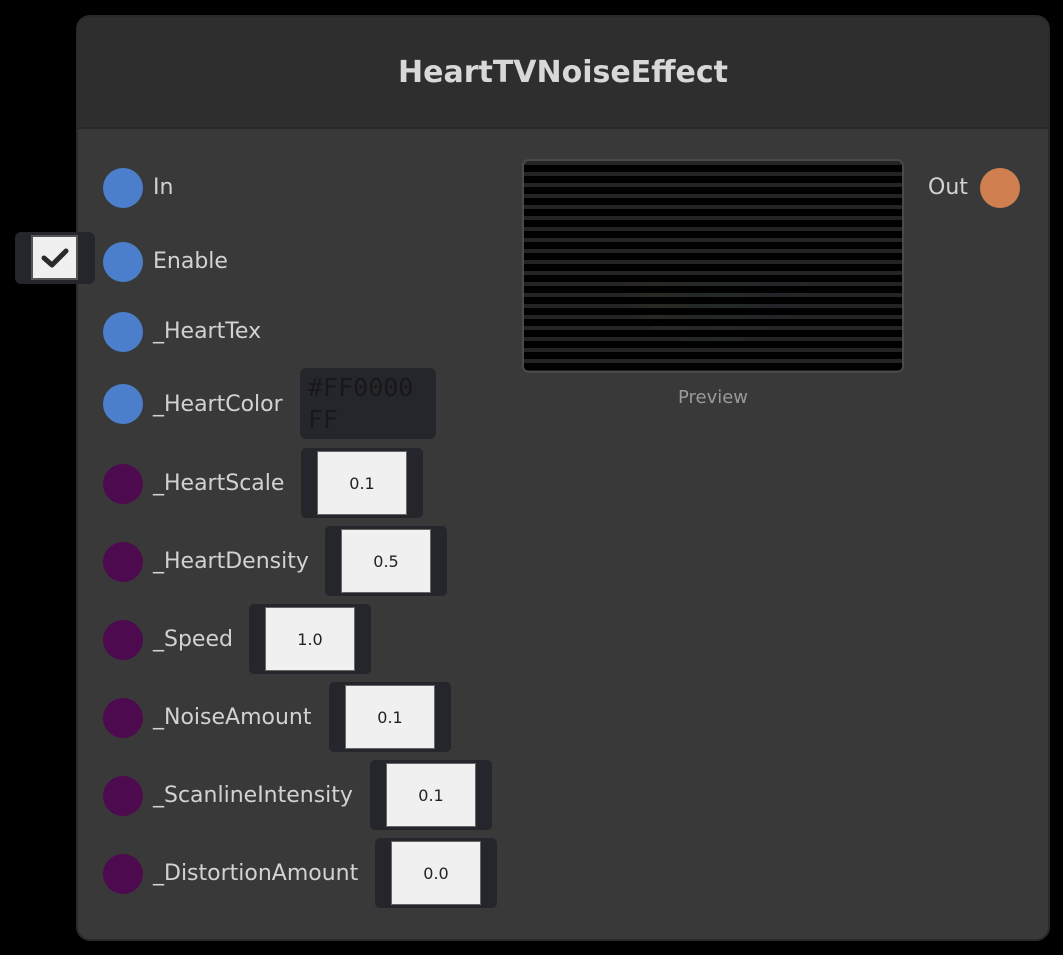 The image size is (1063, 955). I want to click on label-heartdensity: _HeartDensity, so click(231, 561).